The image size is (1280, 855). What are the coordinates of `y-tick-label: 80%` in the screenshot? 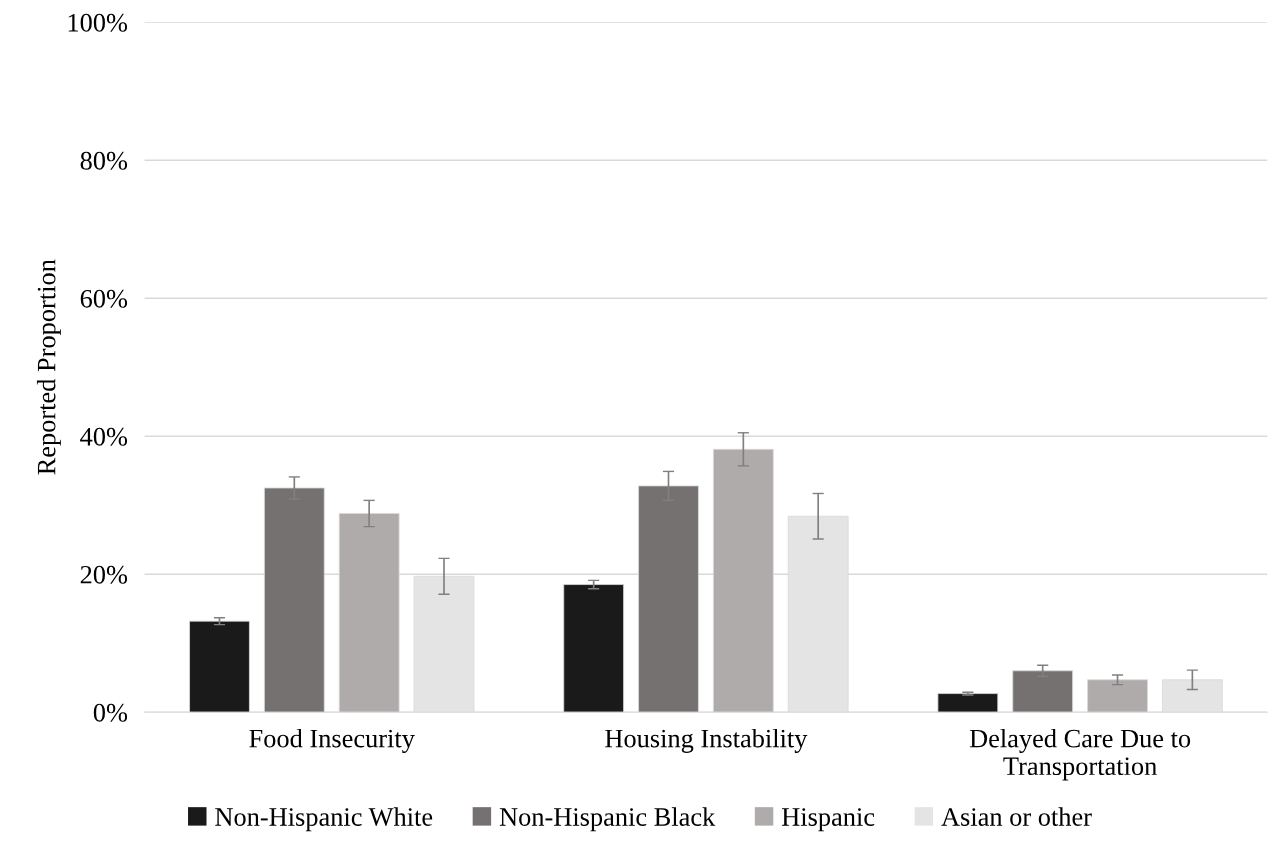 It's located at (104, 160).